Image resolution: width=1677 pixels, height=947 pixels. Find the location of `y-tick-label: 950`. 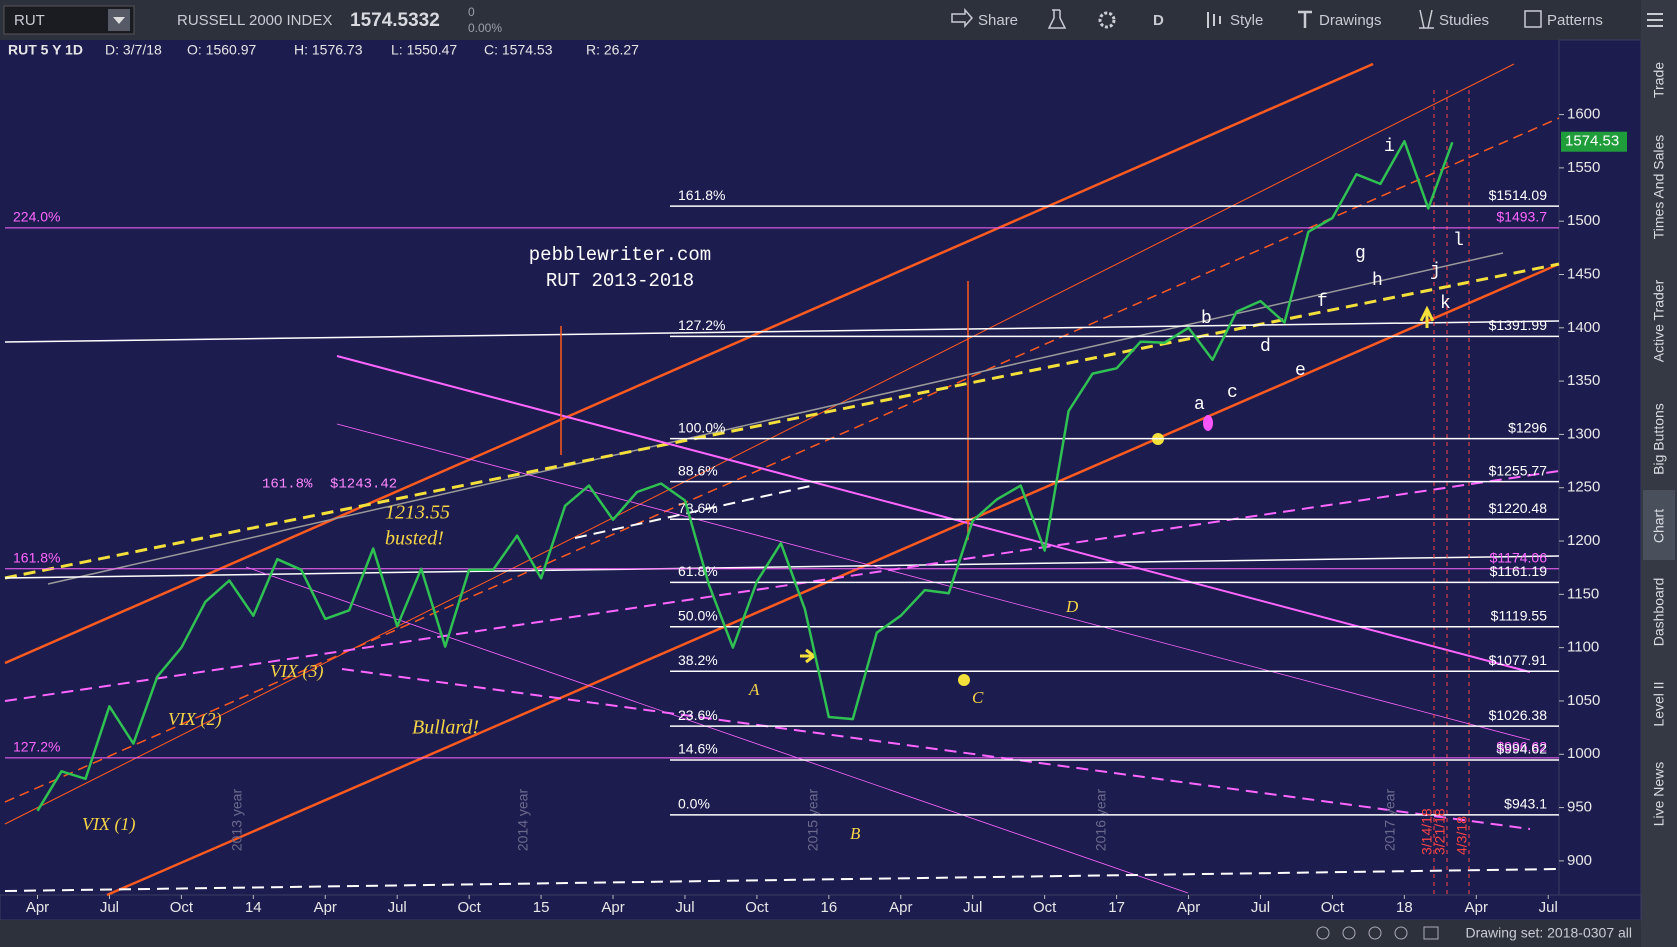

y-tick-label: 950 is located at coordinates (1579, 807).